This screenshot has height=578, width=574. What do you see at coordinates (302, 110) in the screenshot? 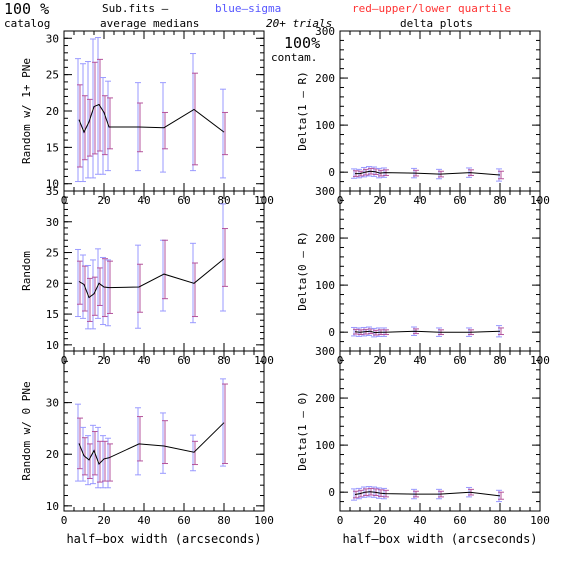
I see `y-axis-label: Delta(1 – R)` at bounding box center [302, 110].